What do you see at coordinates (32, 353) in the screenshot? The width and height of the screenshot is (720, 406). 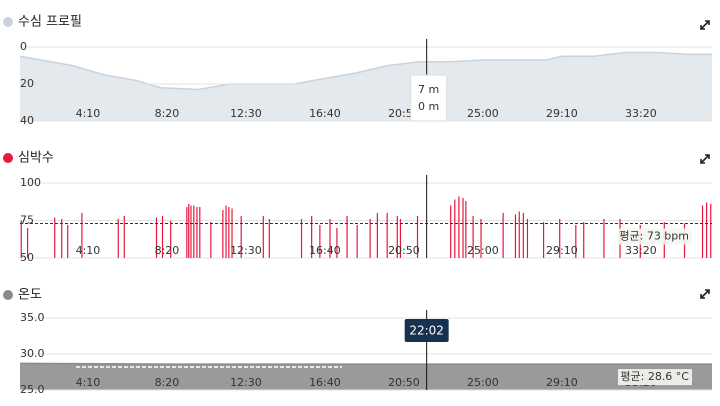 I see `y-tick-label: 30.0` at bounding box center [32, 353].